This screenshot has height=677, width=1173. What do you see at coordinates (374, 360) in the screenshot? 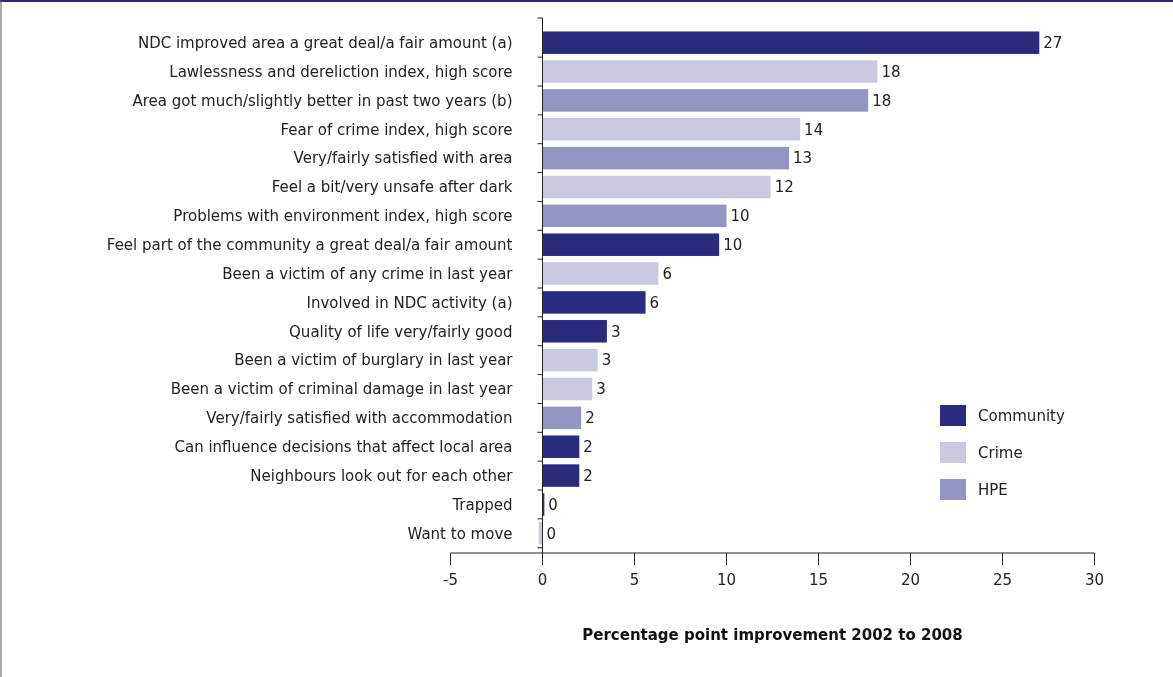
I see `y-tick-label: Been a victim of burglary in last year` at bounding box center [374, 360].